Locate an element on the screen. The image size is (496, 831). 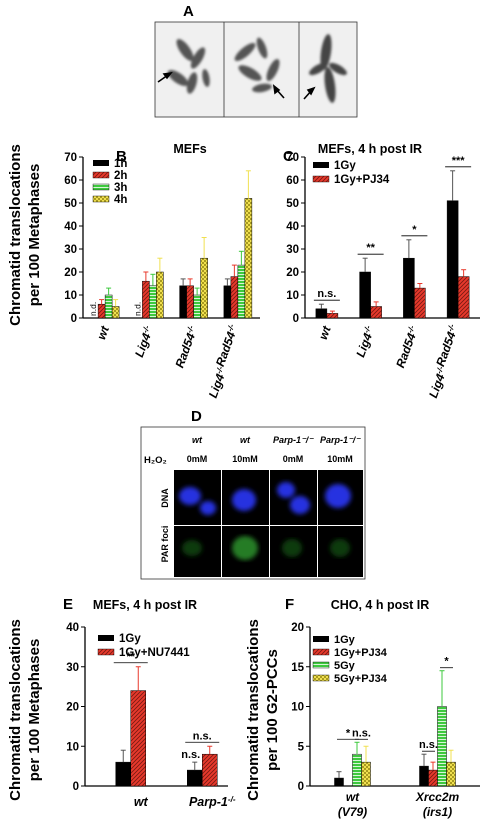
legend-label: 4h is located at coordinates (120, 200).